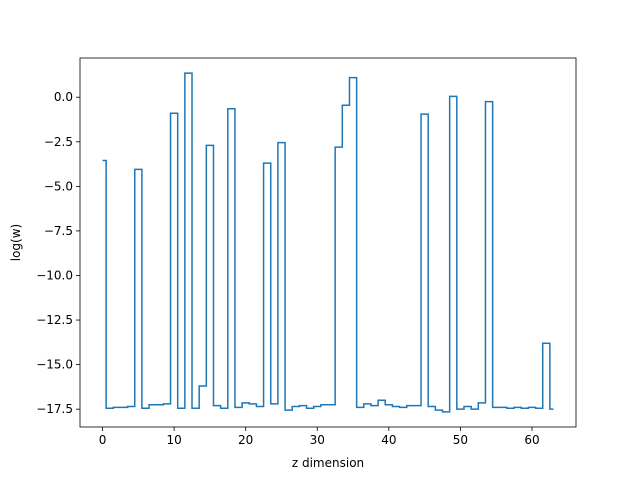 The width and height of the screenshot is (640, 480). What do you see at coordinates (58, 231) in the screenshot?
I see `y-tick-label: −7.5` at bounding box center [58, 231].